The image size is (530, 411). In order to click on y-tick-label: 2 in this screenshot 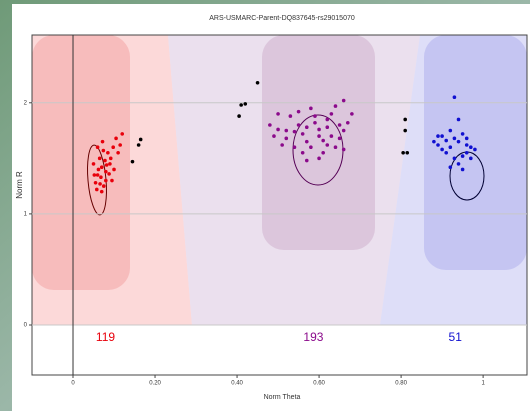, I will do `click(26, 103)`.